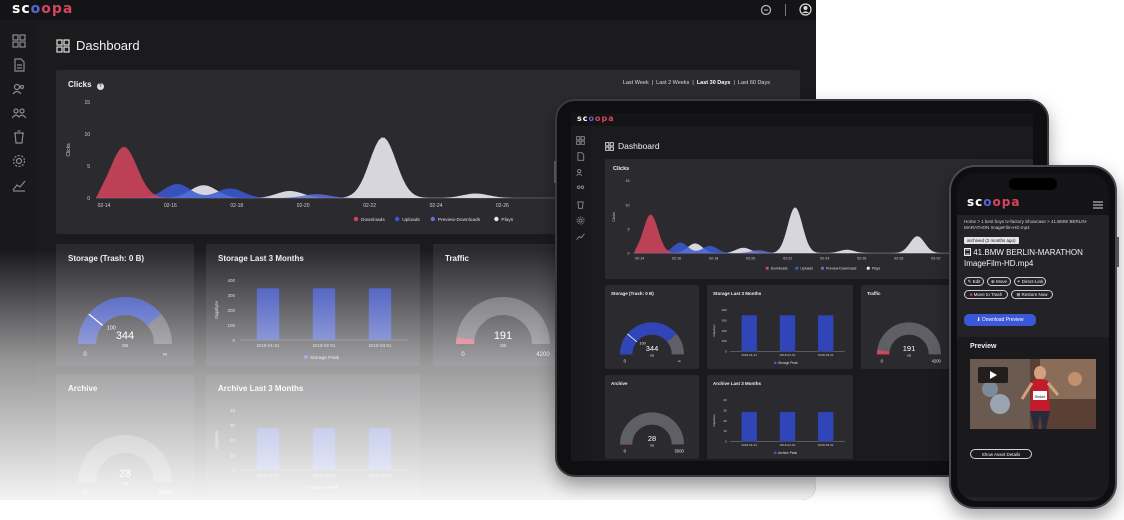 This screenshot has height=520, width=1124. Describe the element at coordinates (749, 445) in the screenshot. I see `x-tick-label: 2018-01-01` at that location.